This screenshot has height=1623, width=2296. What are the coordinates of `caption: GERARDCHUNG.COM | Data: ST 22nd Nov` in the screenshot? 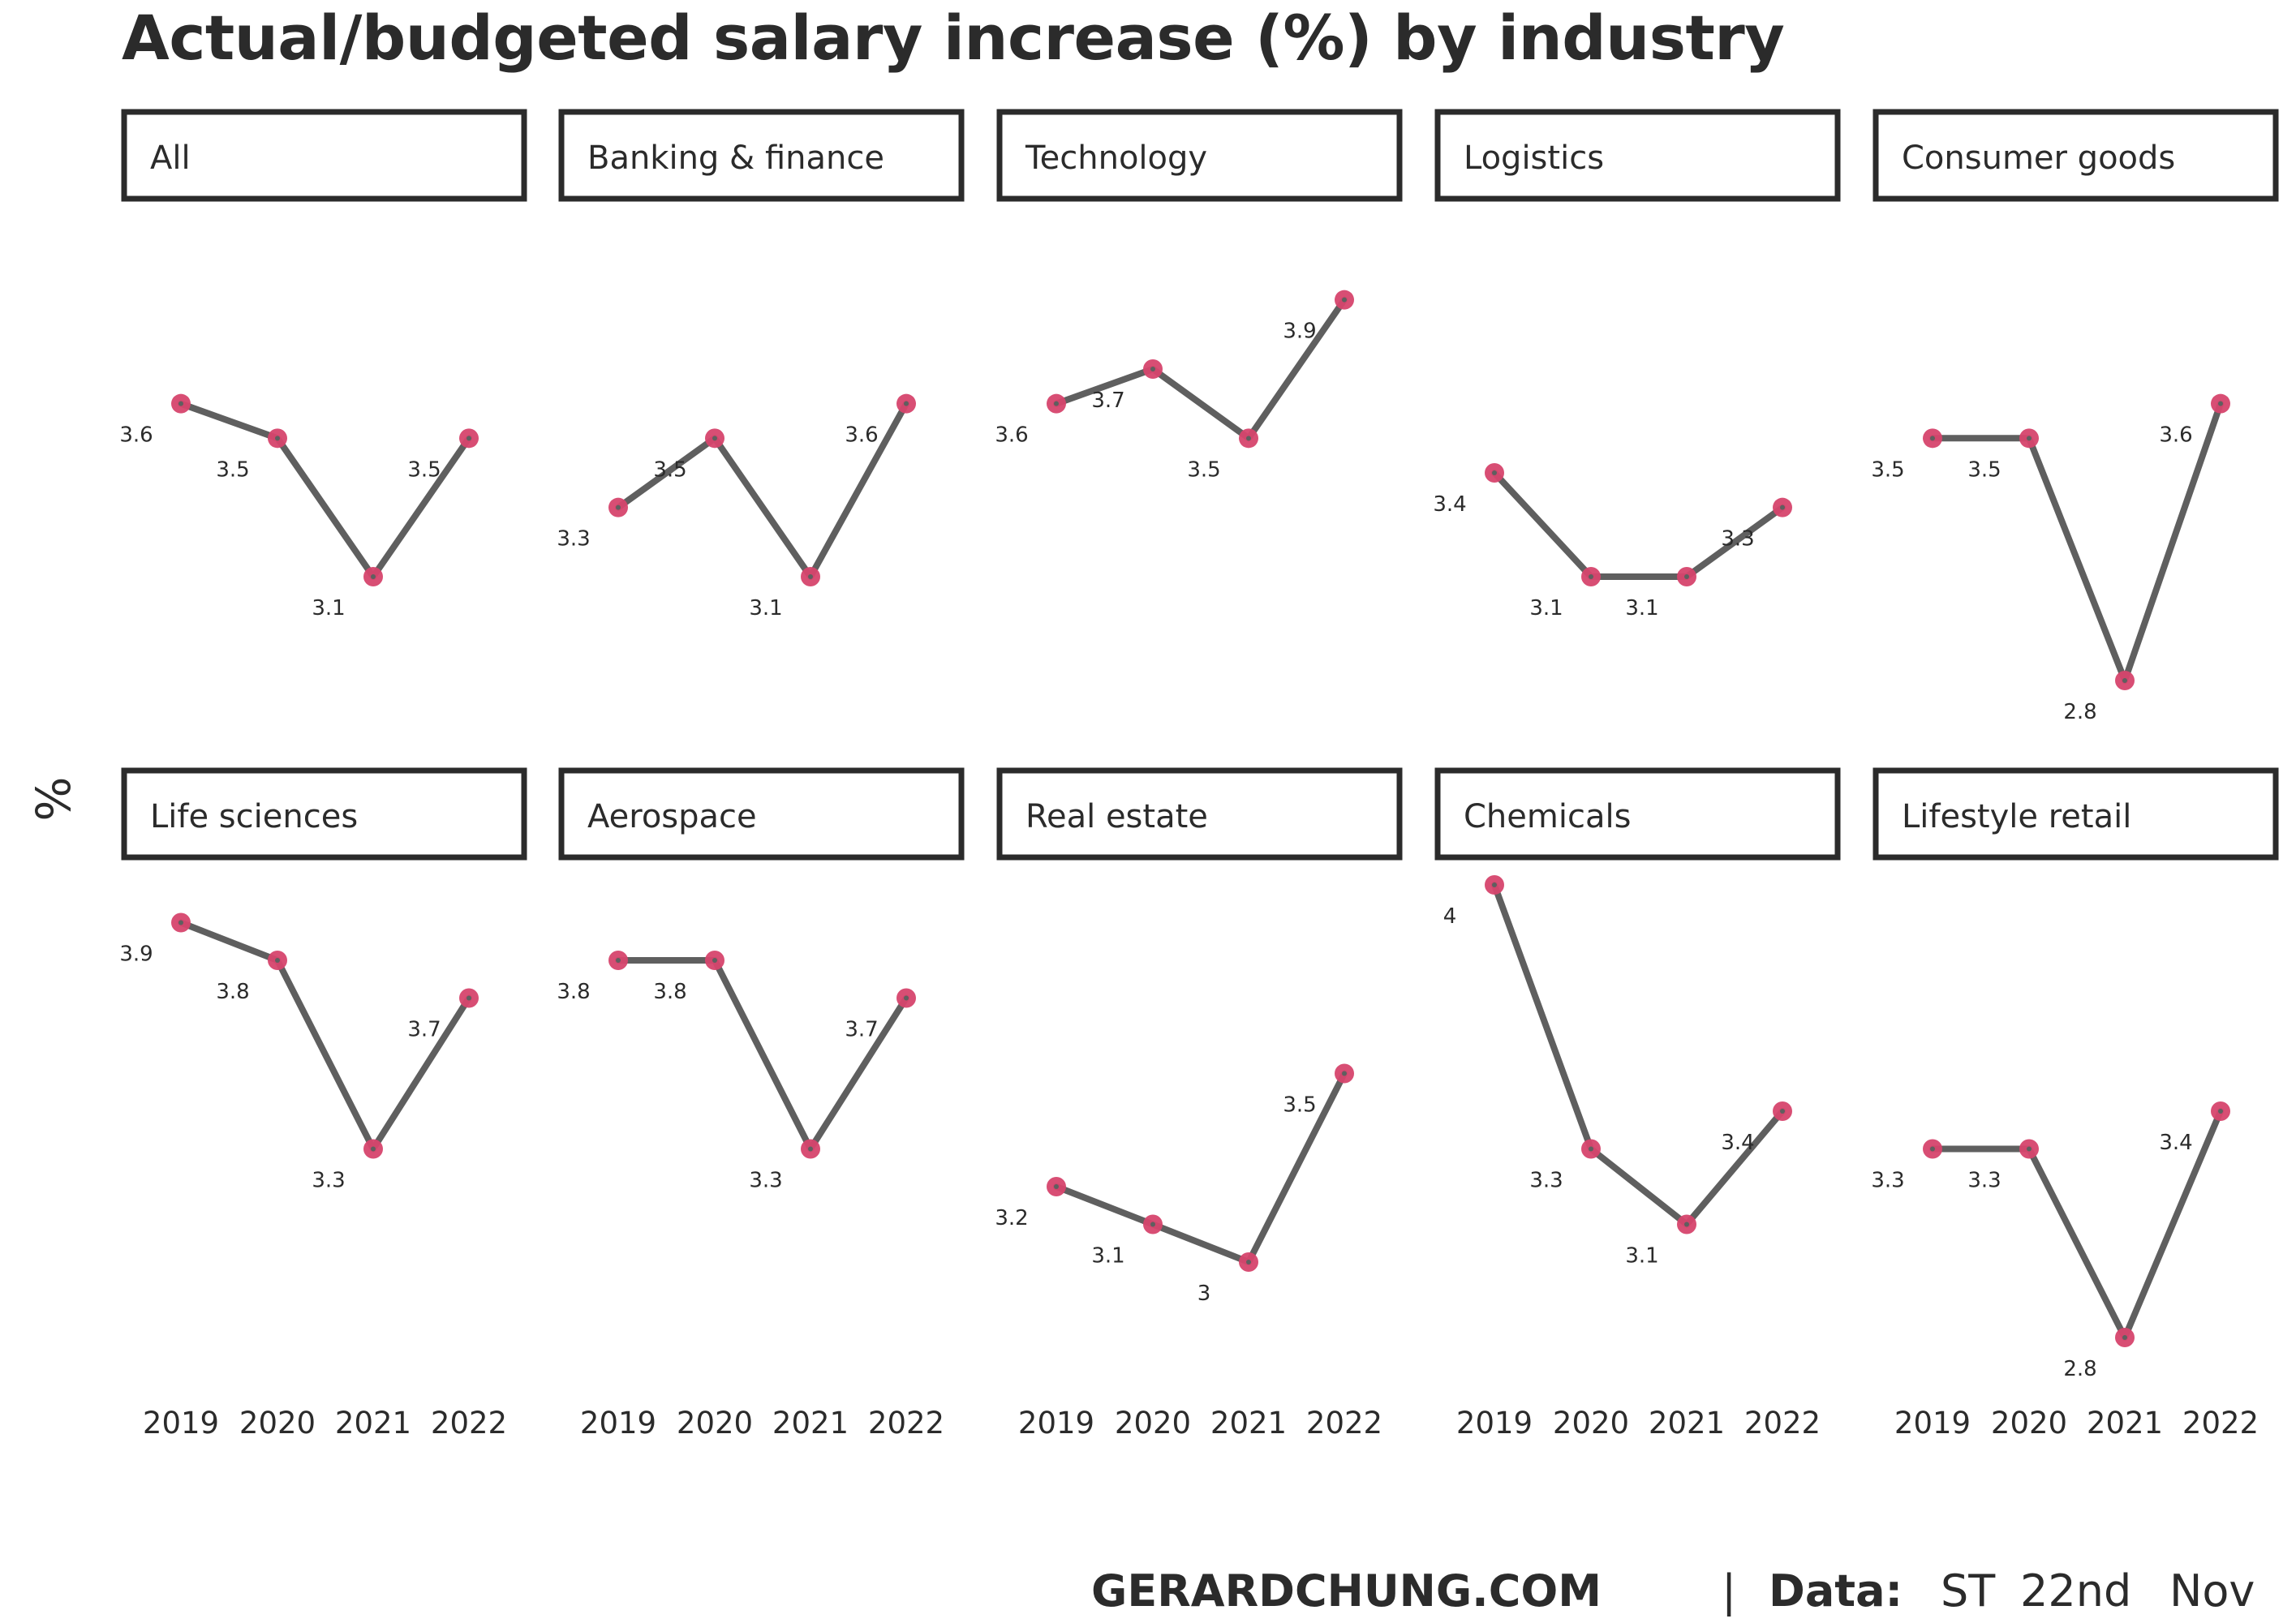 It's located at (1148, 1593).